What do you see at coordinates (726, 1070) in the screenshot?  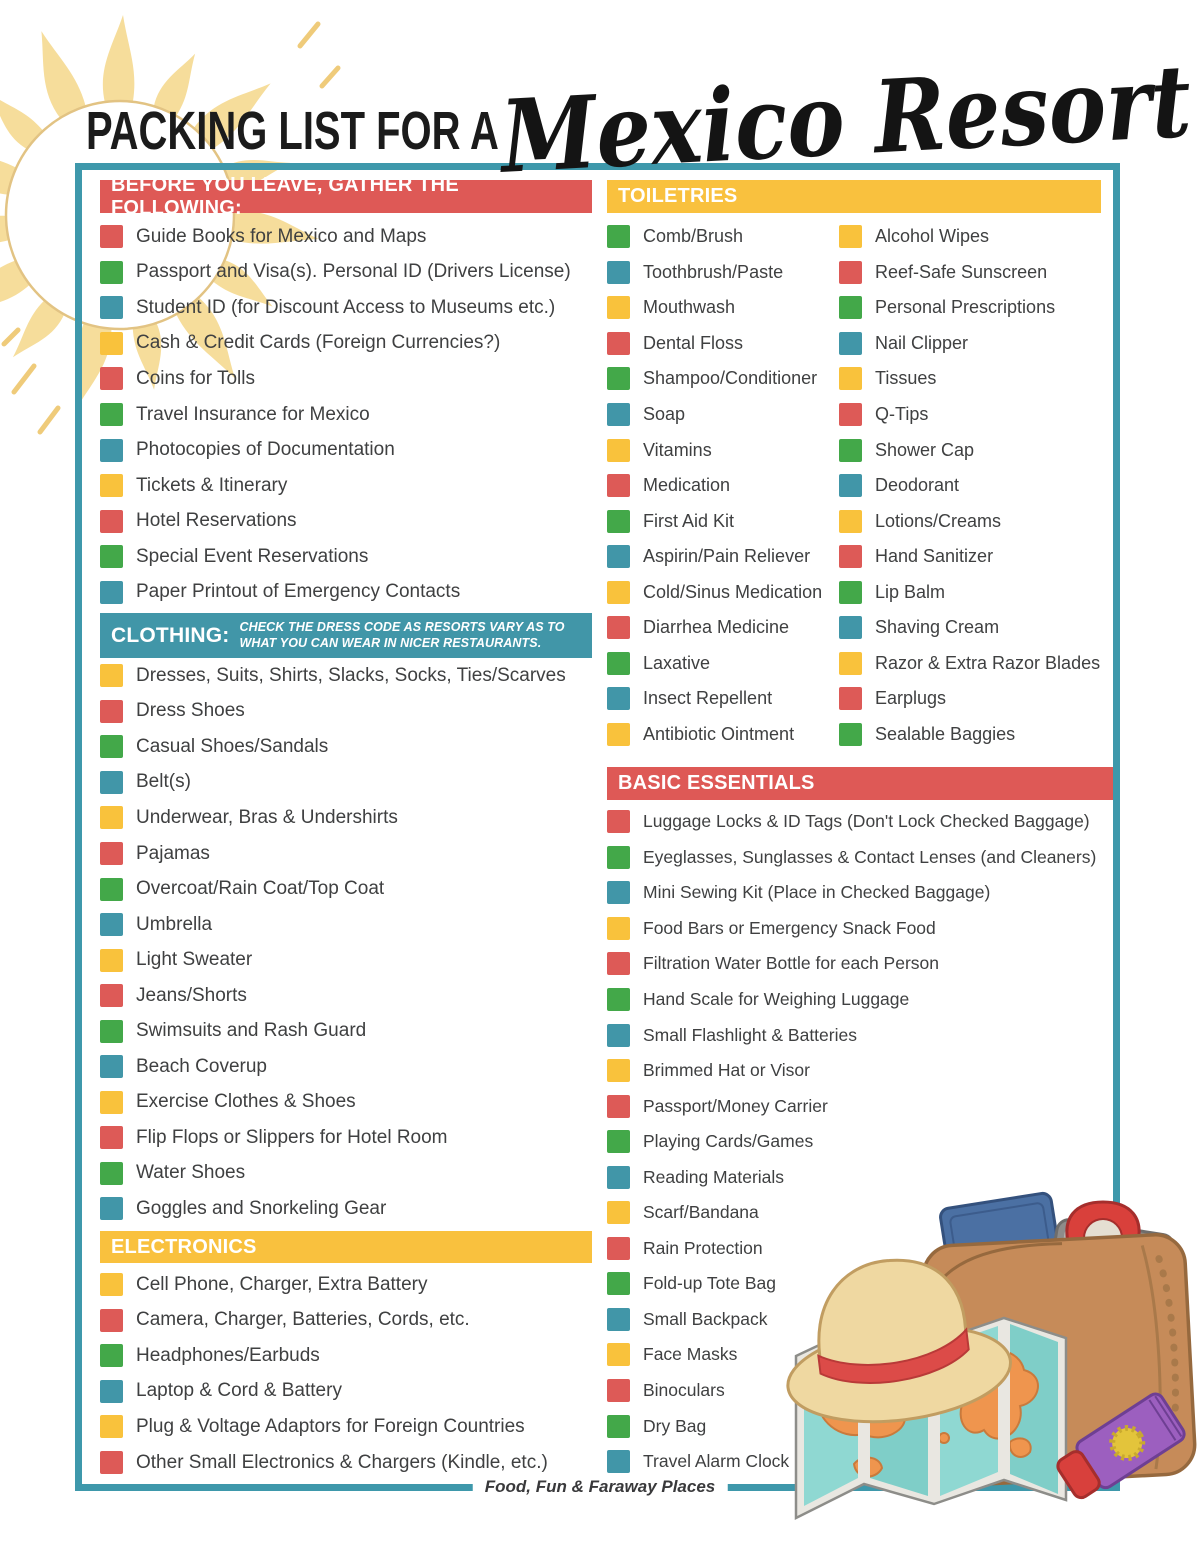 I see `item-label: Brimmed Hat or Visor` at bounding box center [726, 1070].